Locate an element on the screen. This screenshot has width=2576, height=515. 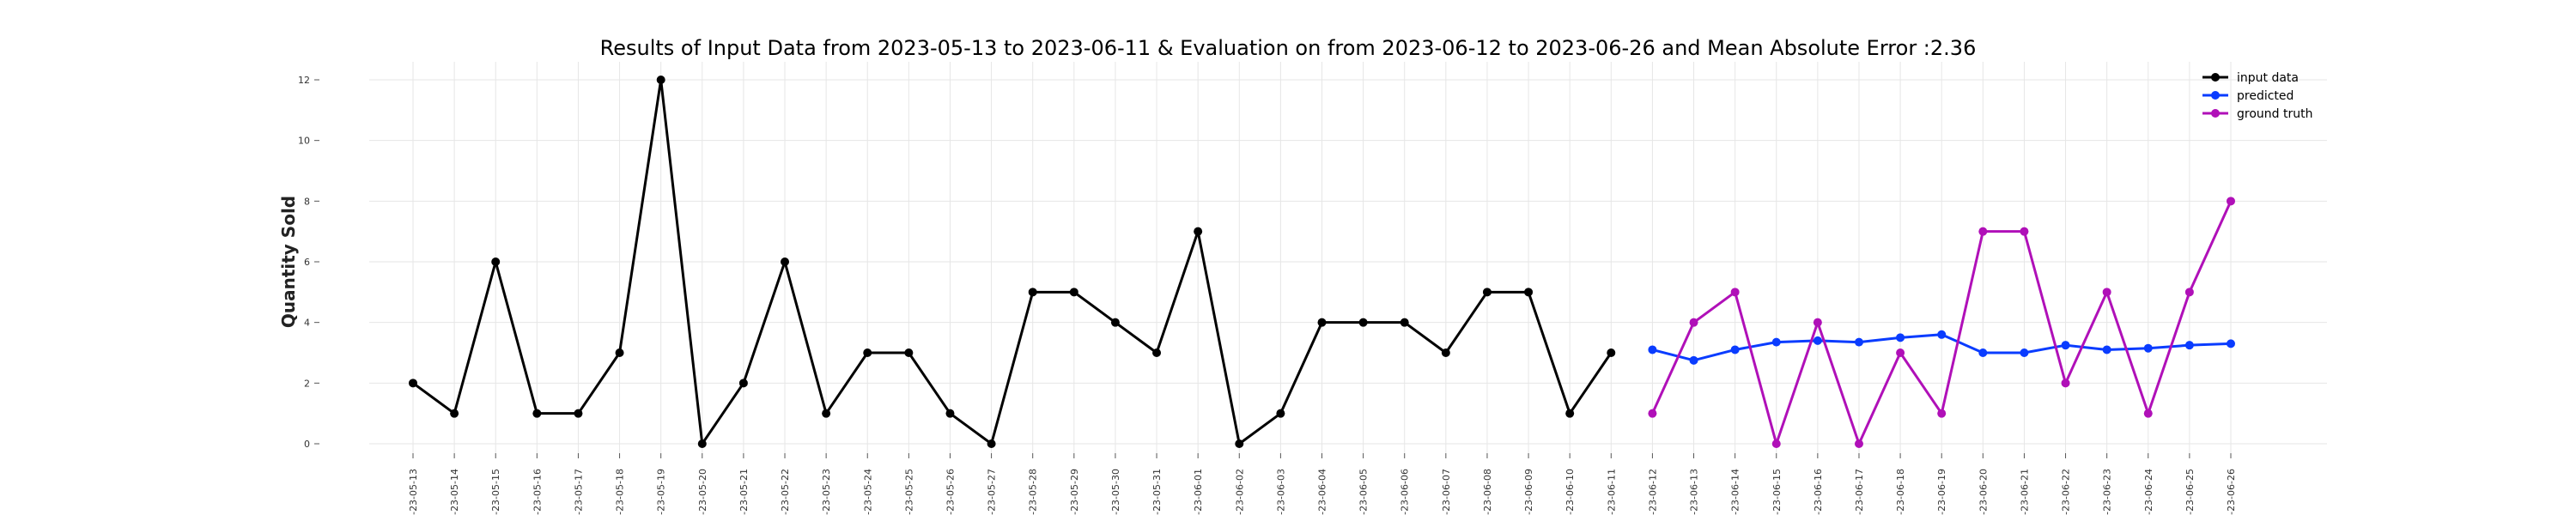
x-tick-label: -23-06-02 is located at coordinates (1239, 492).